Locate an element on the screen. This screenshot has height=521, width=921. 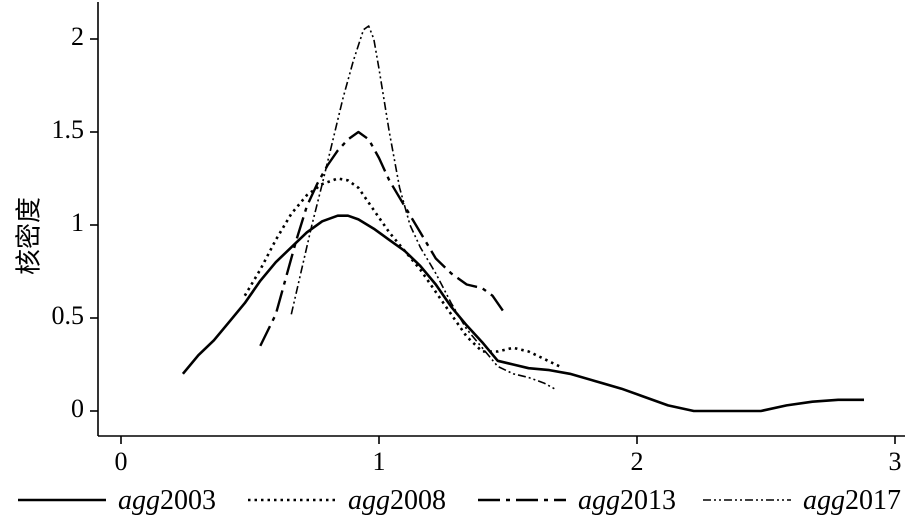
series-line-2008 is located at coordinates (402, 272).